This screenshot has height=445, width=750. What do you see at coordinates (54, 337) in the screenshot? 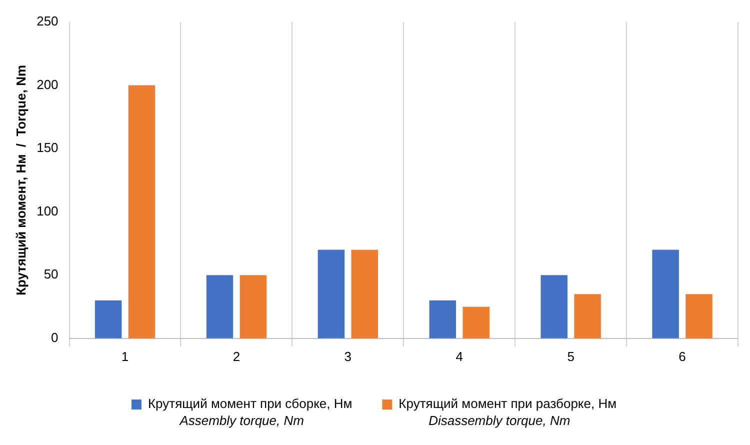
I see `y-tick-label: 0` at bounding box center [54, 337].